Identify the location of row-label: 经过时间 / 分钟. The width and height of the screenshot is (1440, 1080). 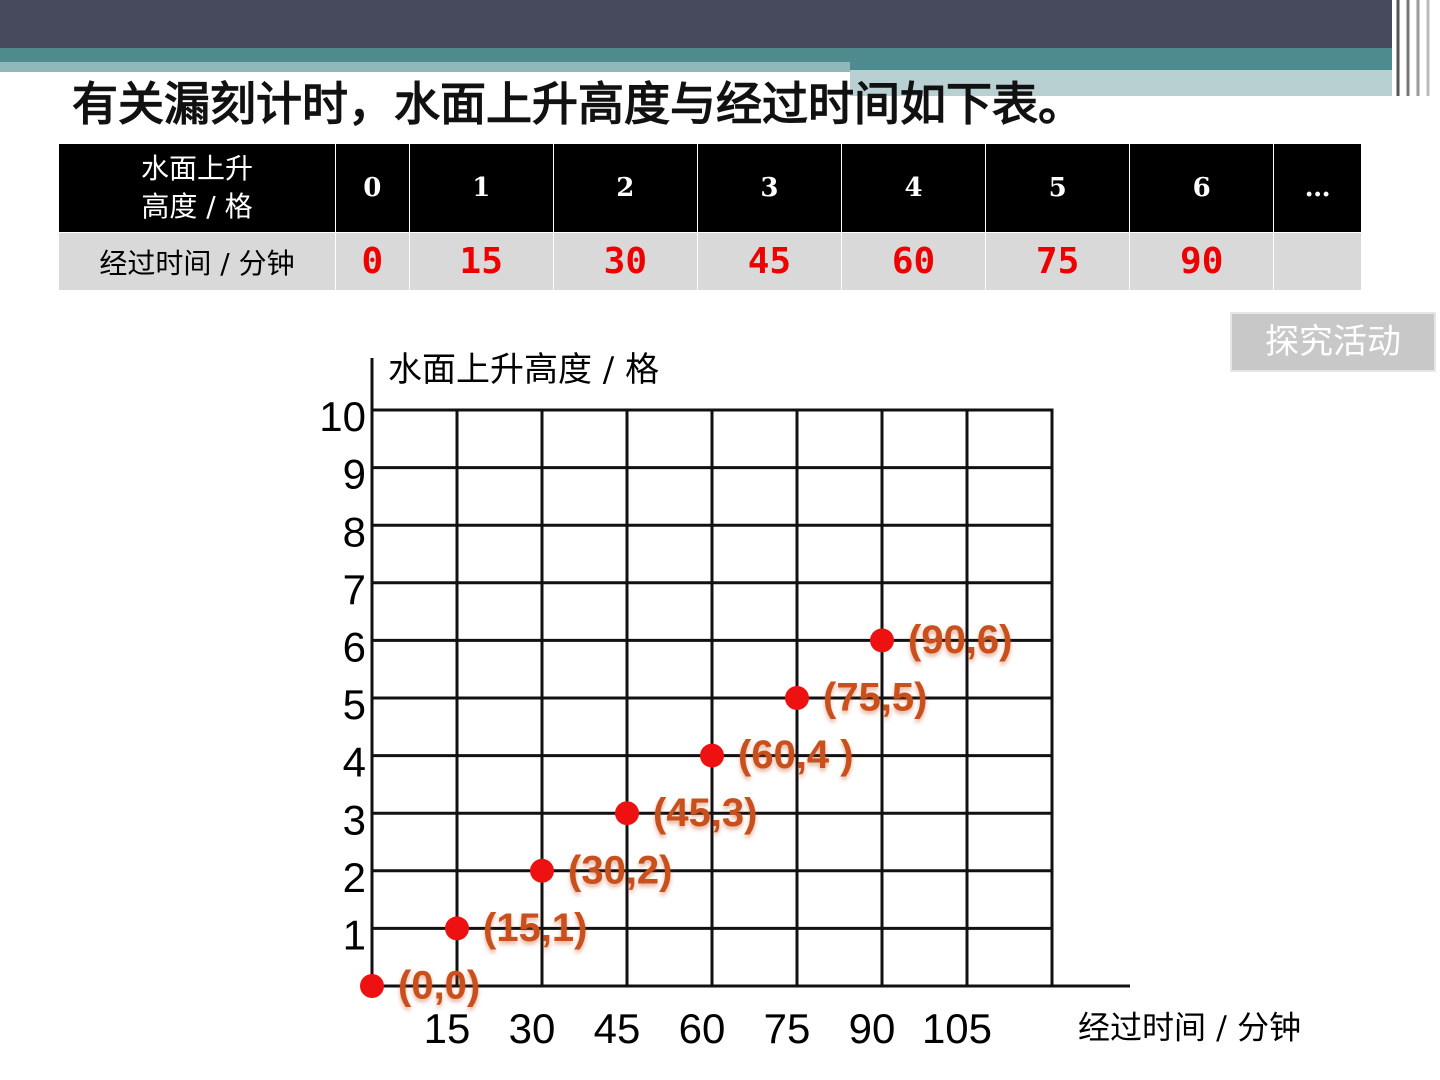
(197, 261).